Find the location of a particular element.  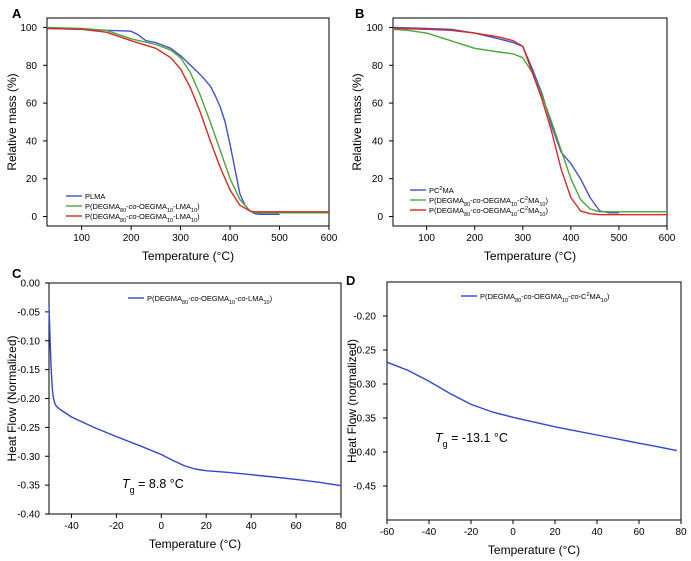

legend-entry: PC2MA is located at coordinates (441, 190).